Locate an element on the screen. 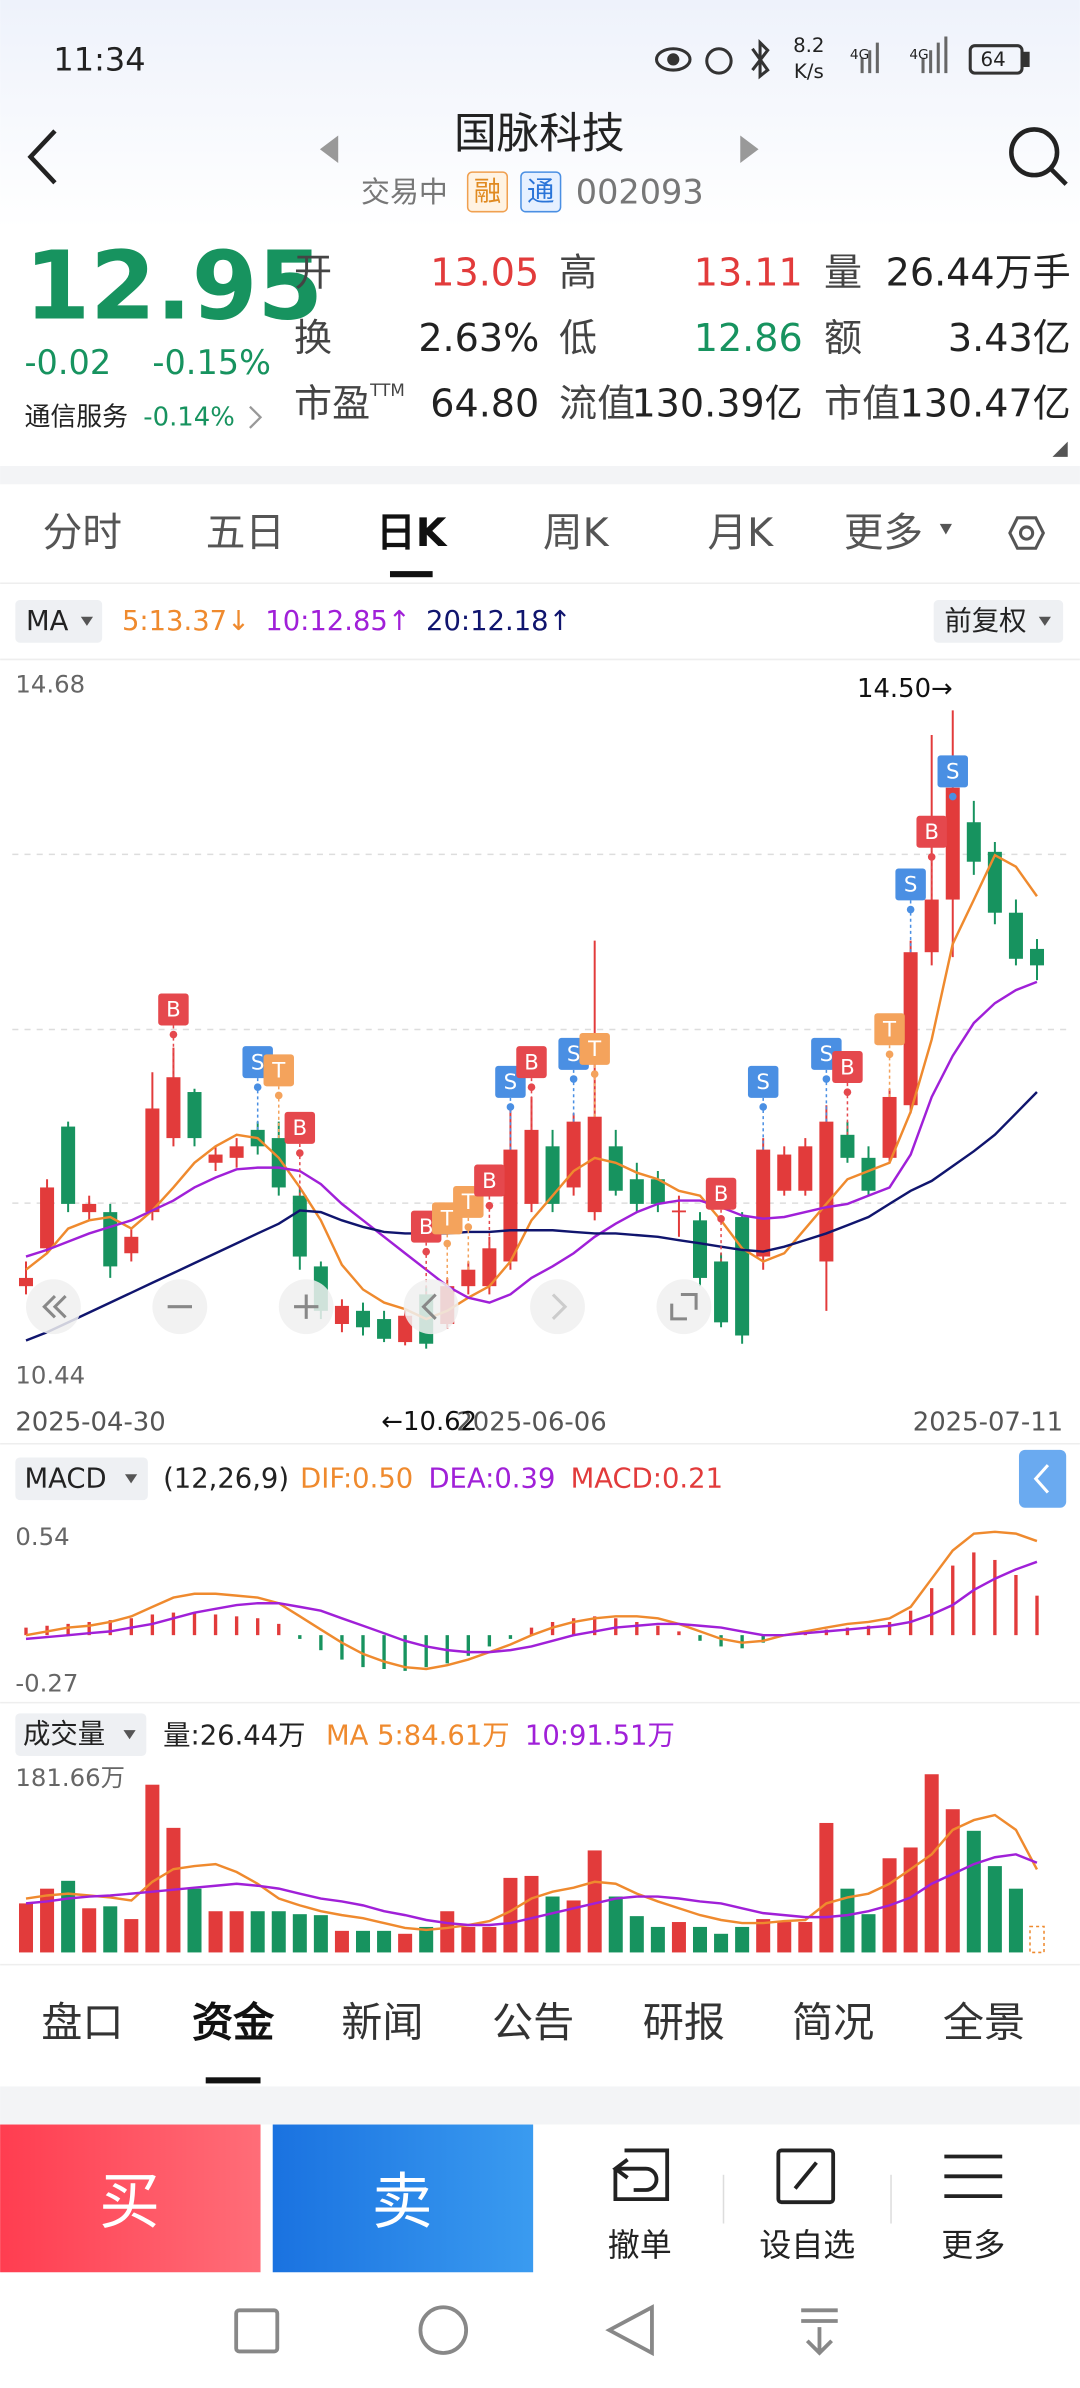  field-label: 开 is located at coordinates (313, 273).